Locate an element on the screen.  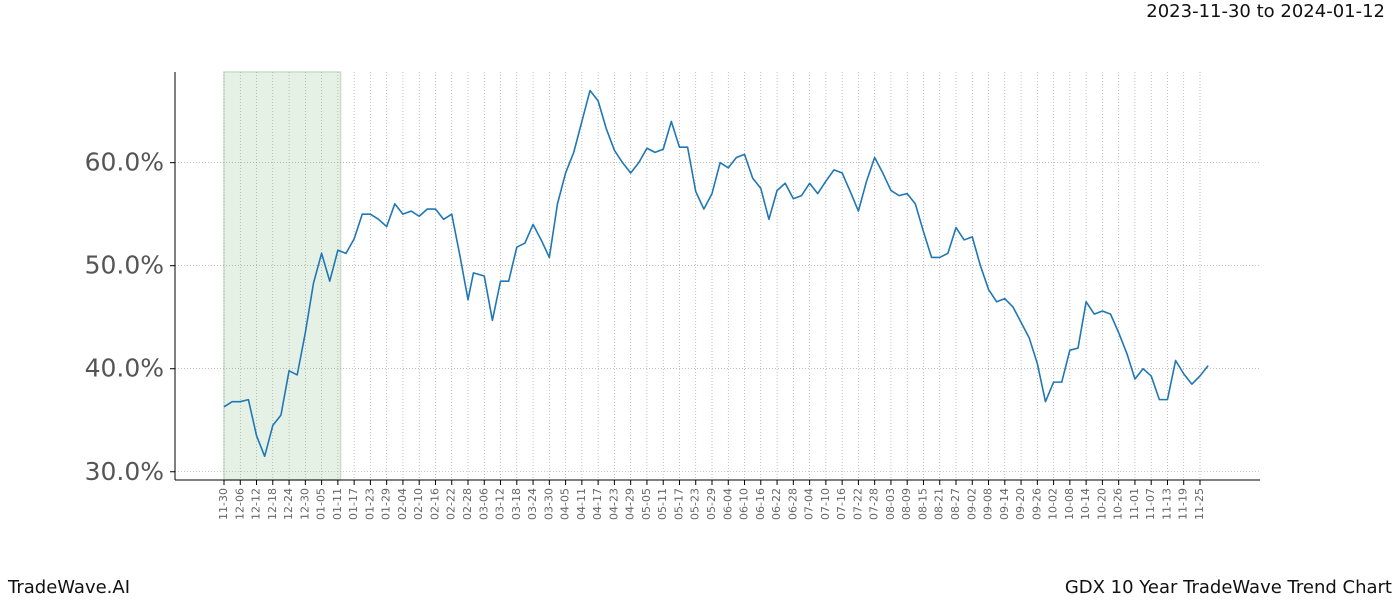
x-tick-label: 12-06 is located at coordinates (239, 504).